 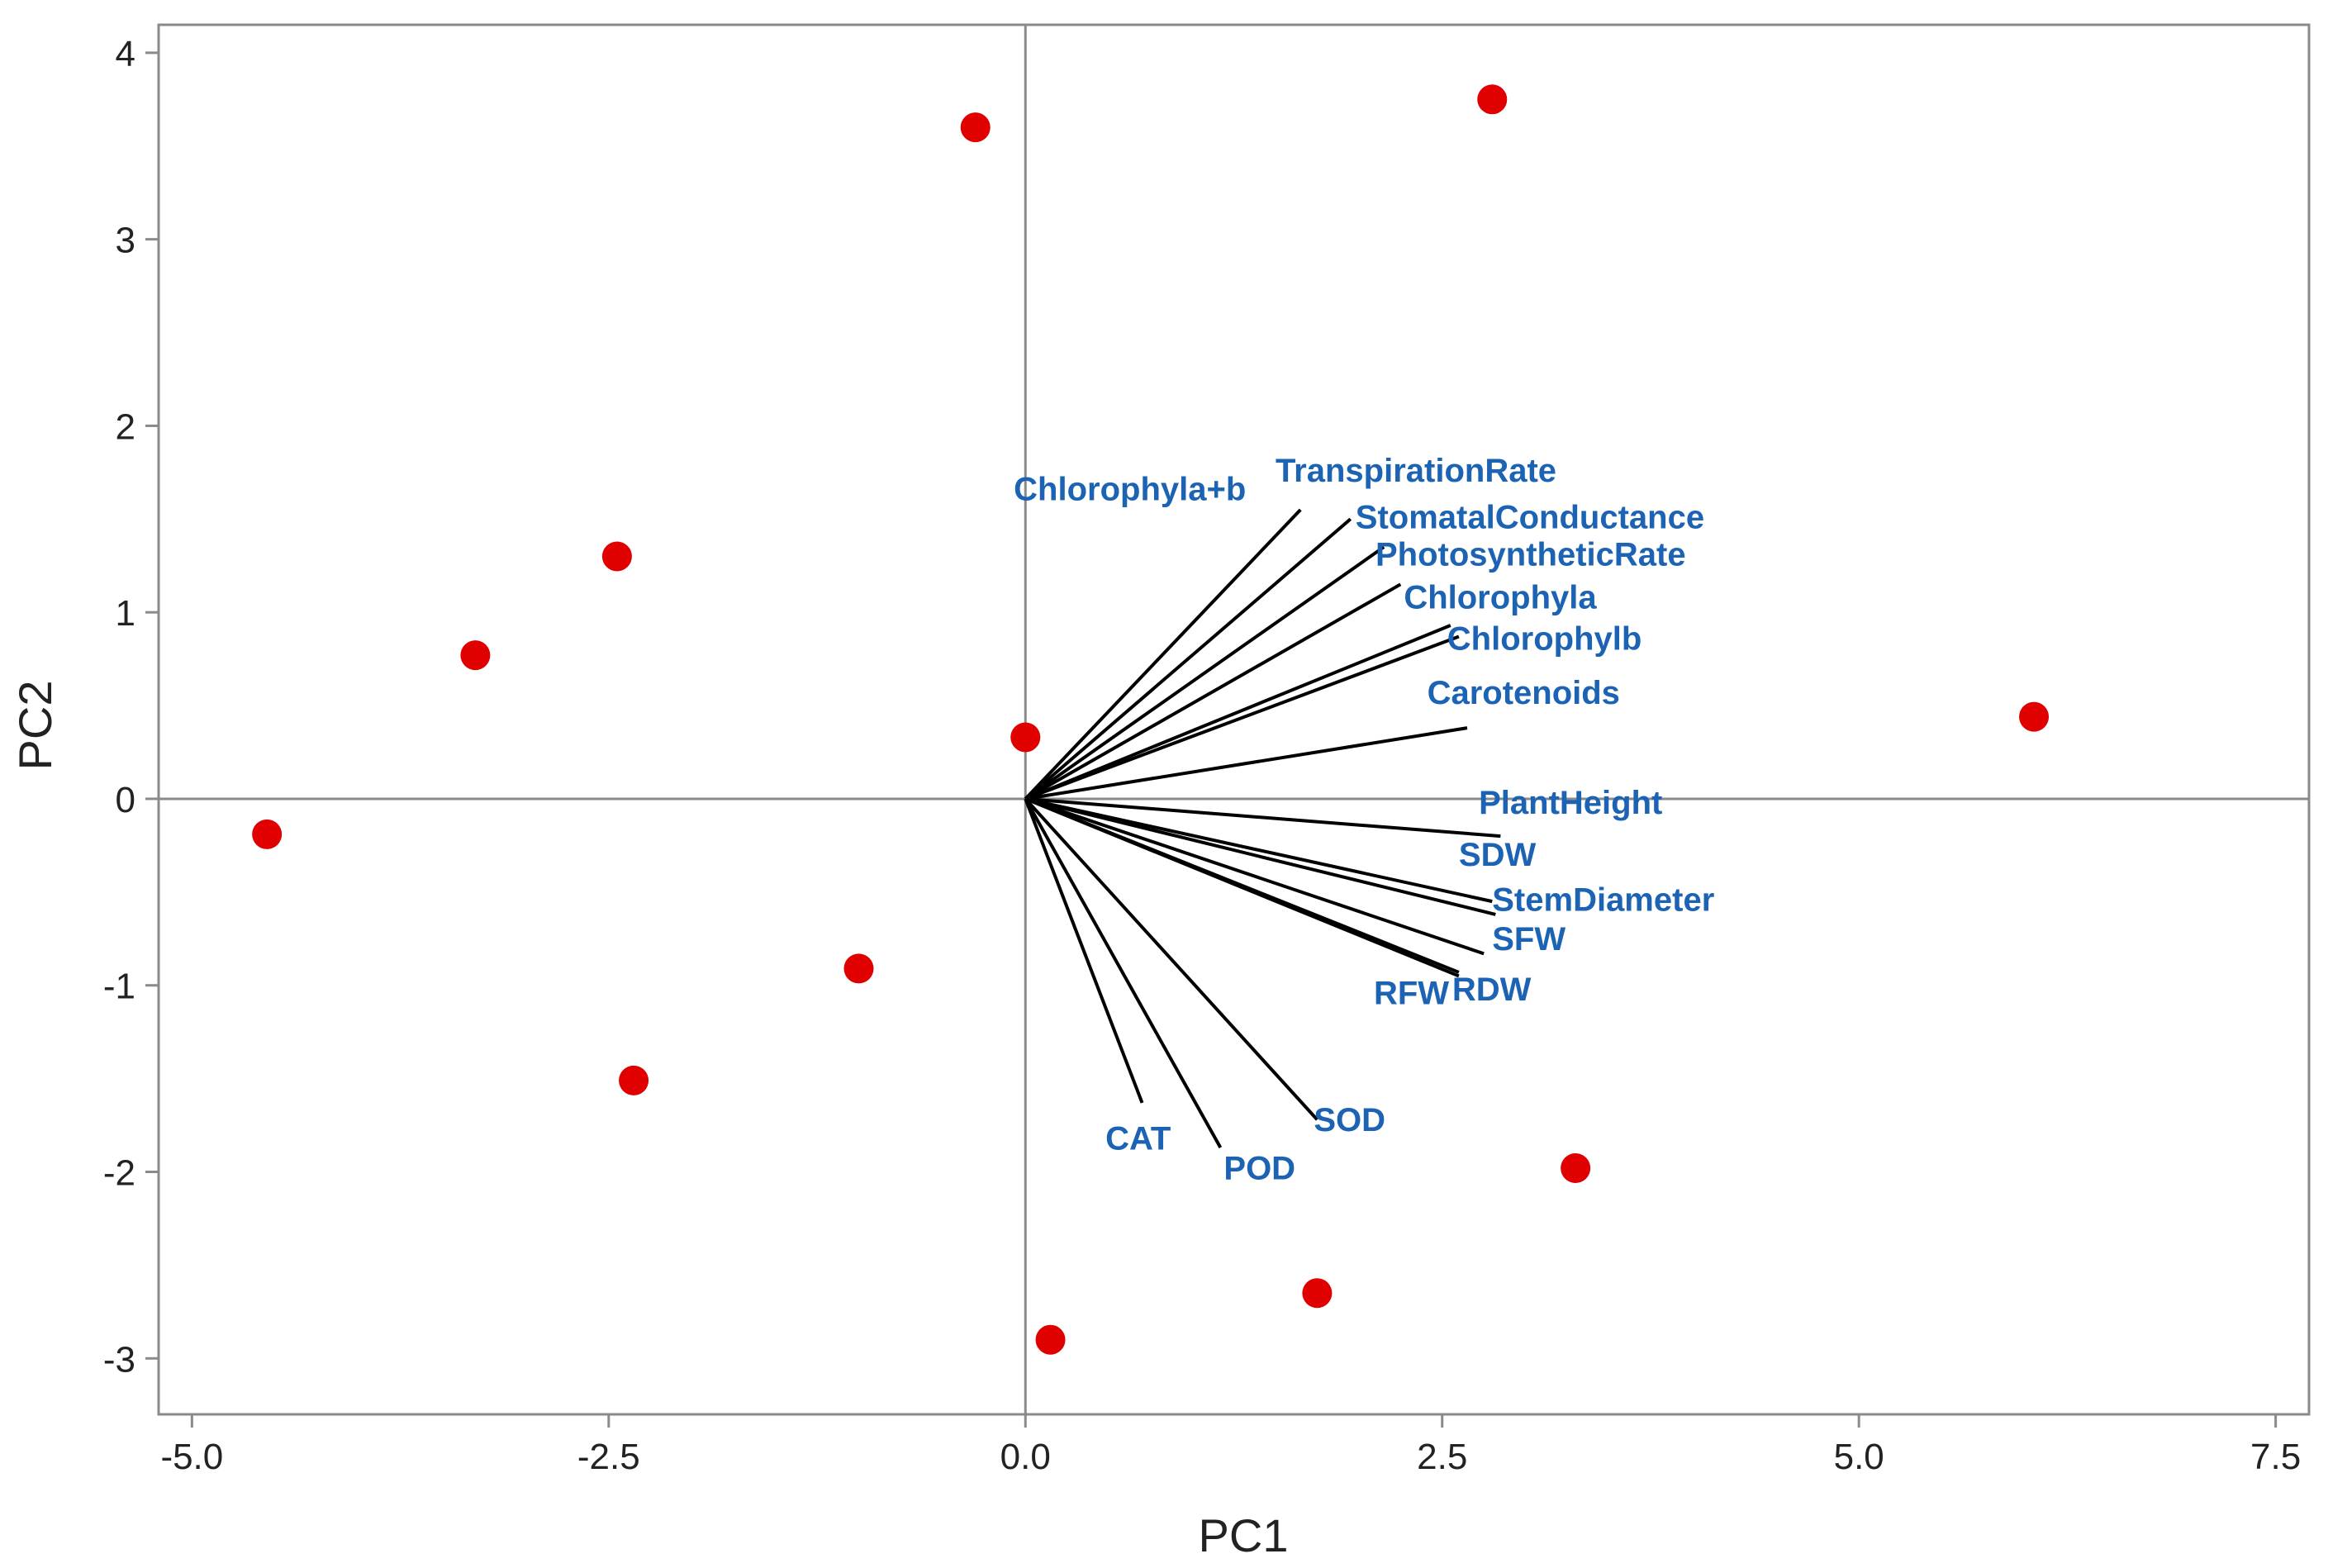 I want to click on loading-label: SFW, so click(x=1528, y=939).